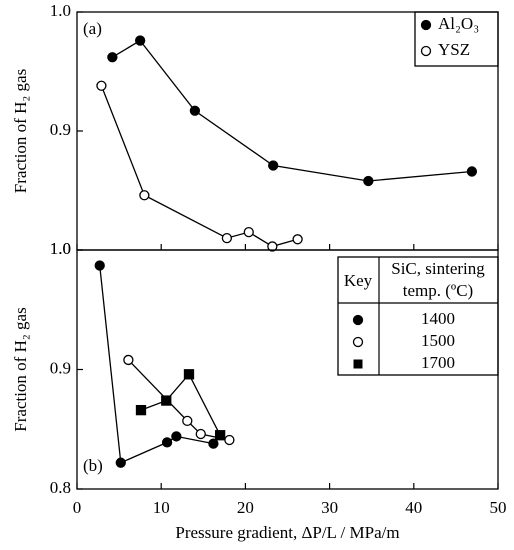 This screenshot has height=550, width=514. I want to click on x-tick-label: 40, so click(413, 507).